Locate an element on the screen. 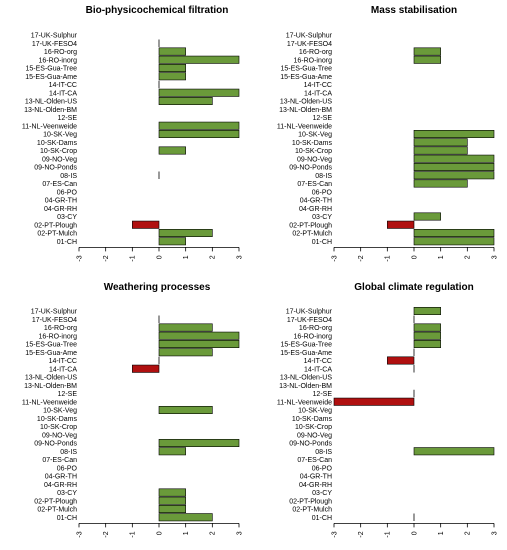 The width and height of the screenshot is (507, 550). category-label-02-pt-plough: 02-PT-Plough is located at coordinates (55, 501).